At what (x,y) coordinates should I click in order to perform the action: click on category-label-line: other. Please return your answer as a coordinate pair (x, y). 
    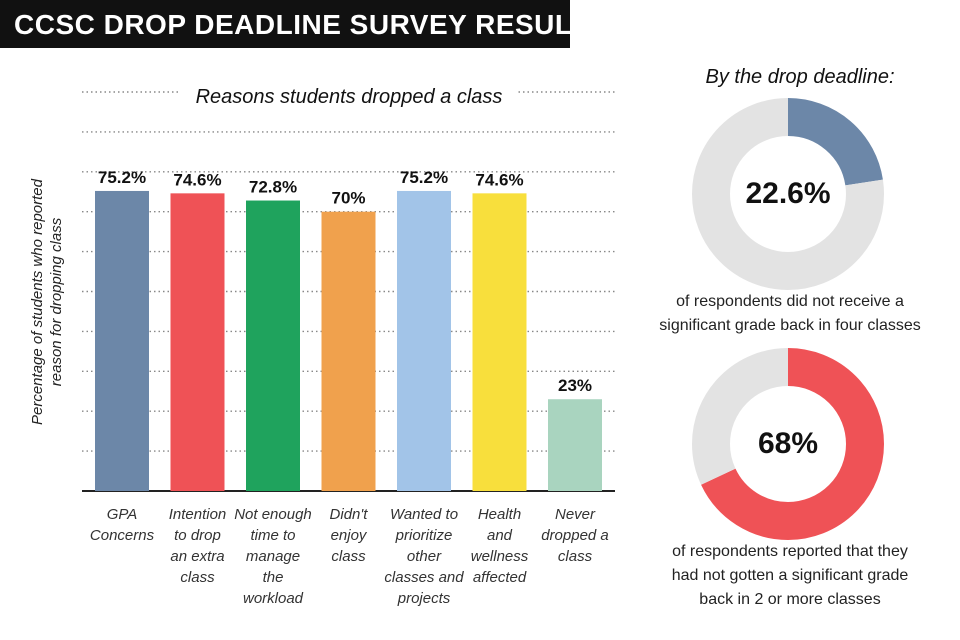
    Looking at the image, I should click on (424, 556).